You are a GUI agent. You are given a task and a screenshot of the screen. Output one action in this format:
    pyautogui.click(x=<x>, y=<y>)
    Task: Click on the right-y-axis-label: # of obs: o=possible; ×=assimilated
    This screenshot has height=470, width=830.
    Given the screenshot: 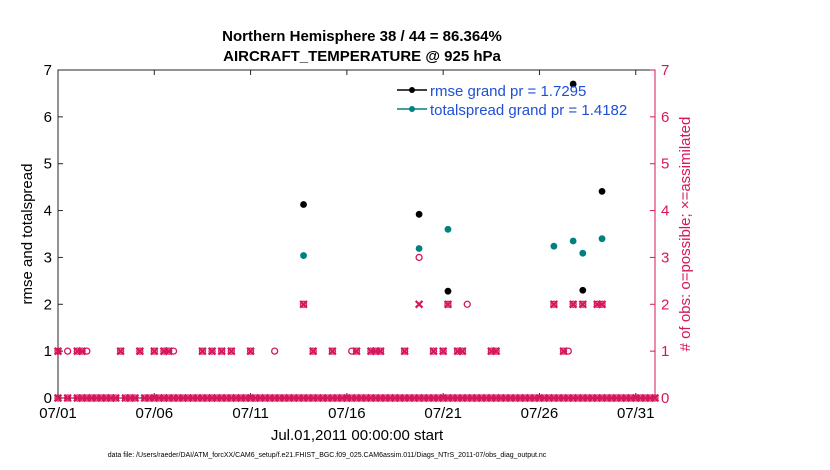 What is the action you would take?
    pyautogui.click(x=685, y=234)
    